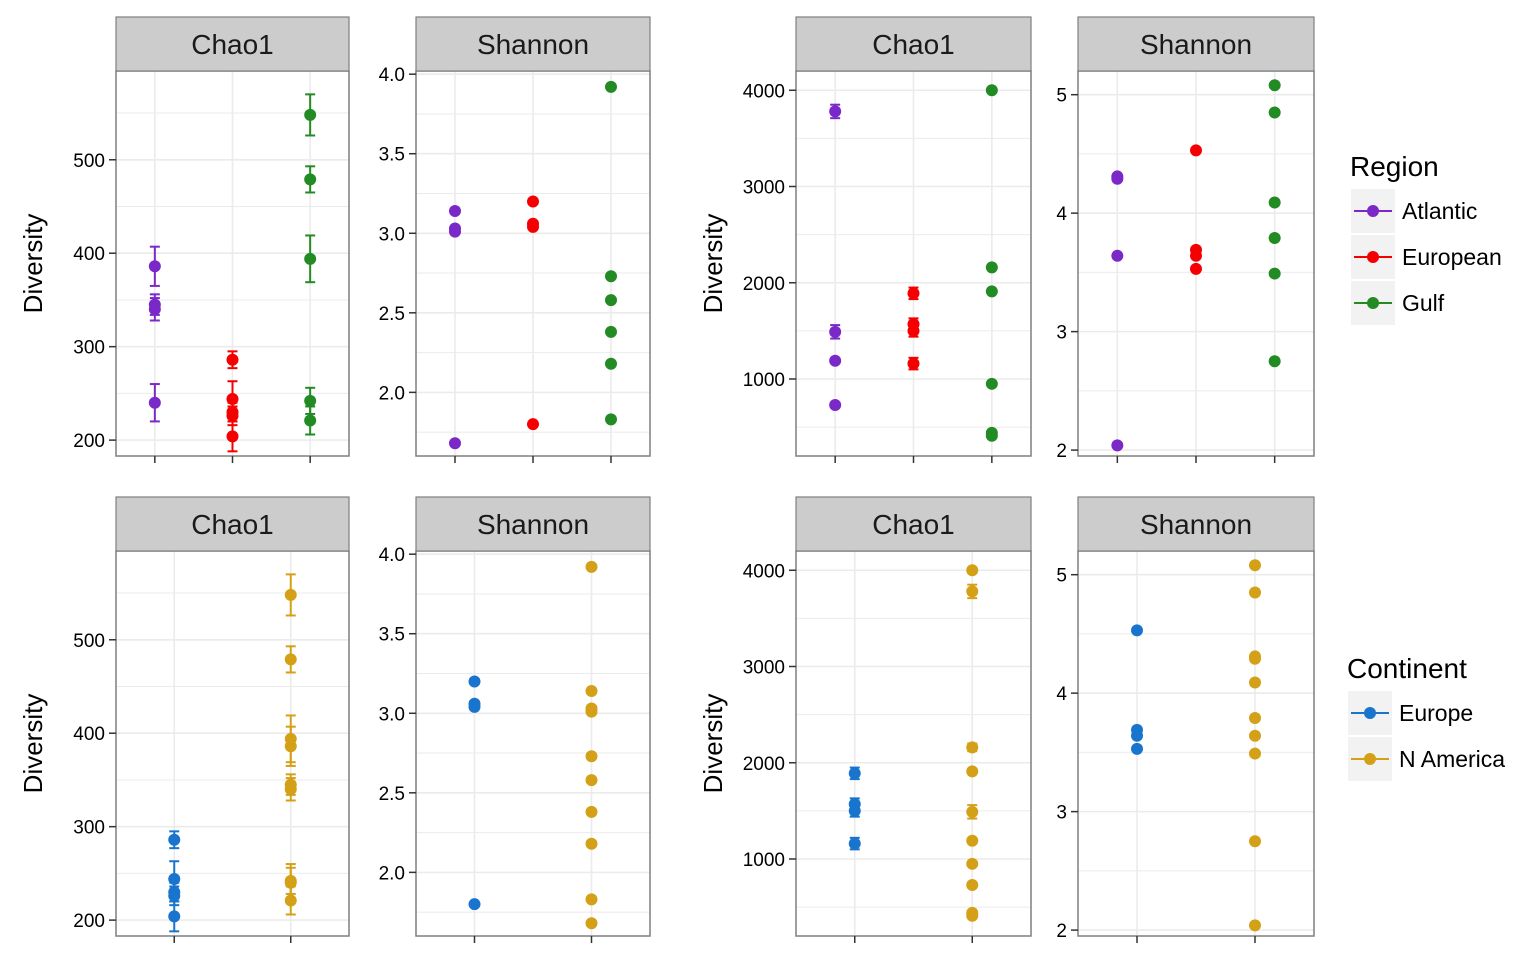 The height and width of the screenshot is (960, 1536). I want to click on legend-label: N America, so click(1452, 759).